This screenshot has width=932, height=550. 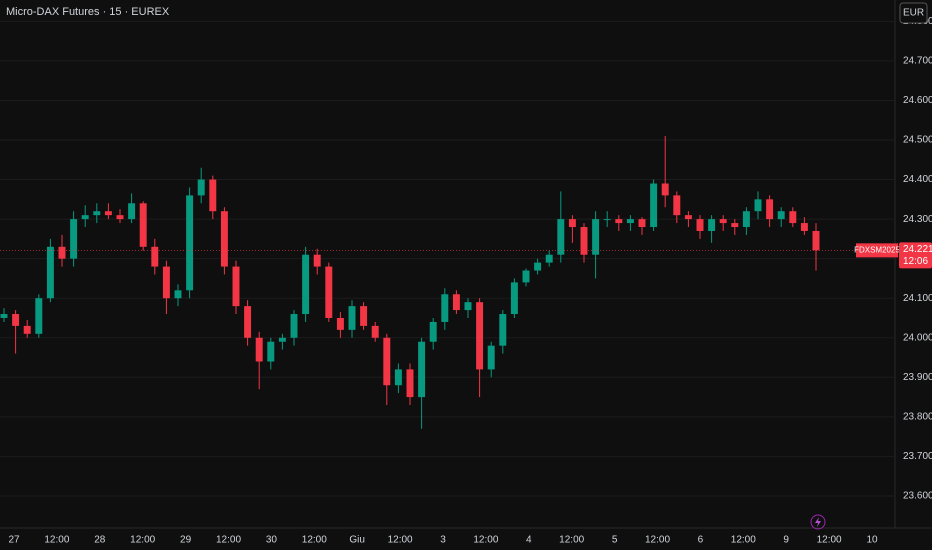 I want to click on x-tick-label: 5, so click(x=615, y=540).